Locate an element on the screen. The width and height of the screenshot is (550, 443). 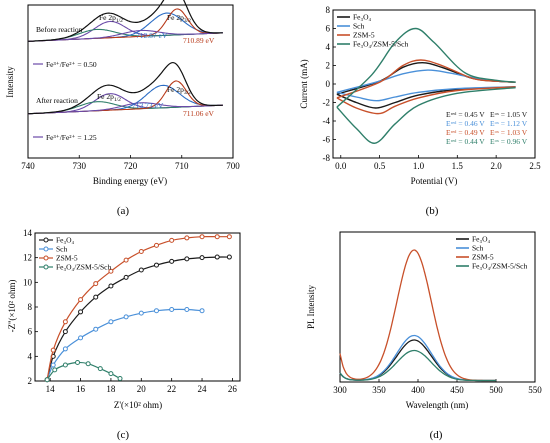
panel-a-xtick-label: 730 is located at coordinates (80, 166).